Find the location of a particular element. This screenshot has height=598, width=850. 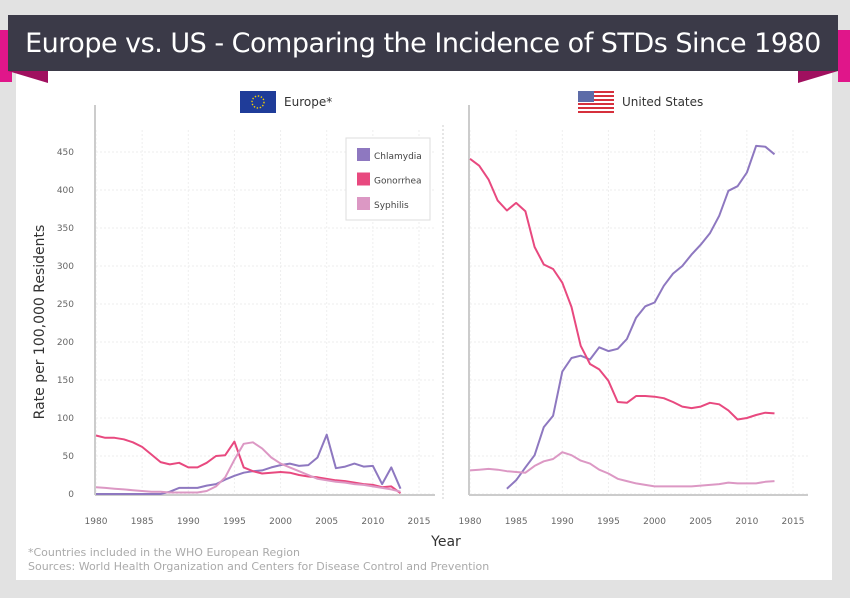

eu-flag-icon is located at coordinates (258, 102).